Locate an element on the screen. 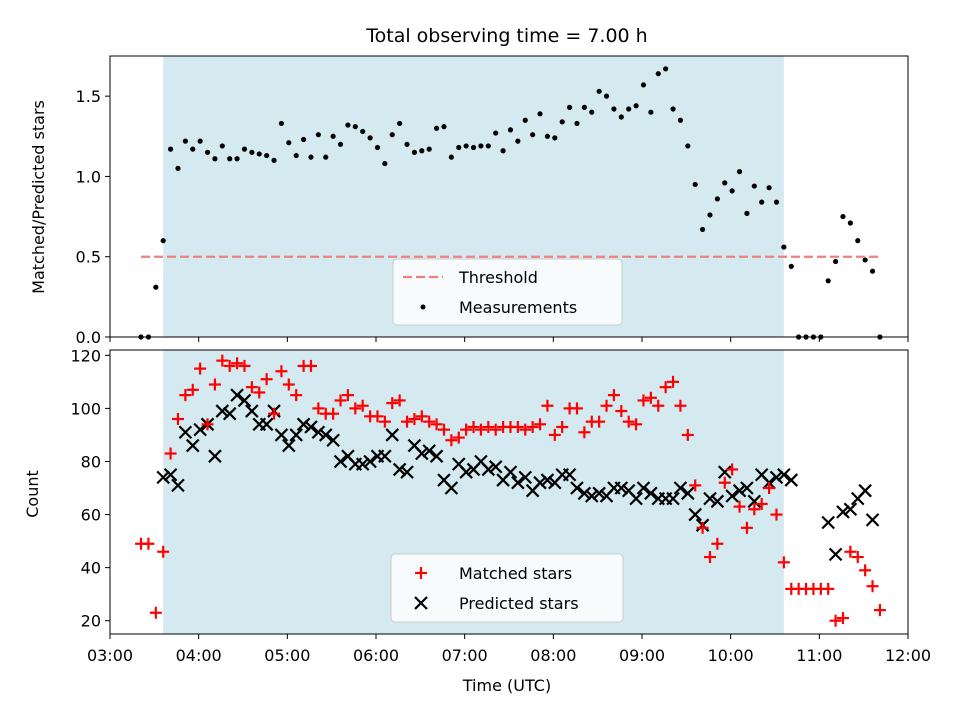 The image size is (960, 720). legend-predicted-marker is located at coordinates (421, 603).